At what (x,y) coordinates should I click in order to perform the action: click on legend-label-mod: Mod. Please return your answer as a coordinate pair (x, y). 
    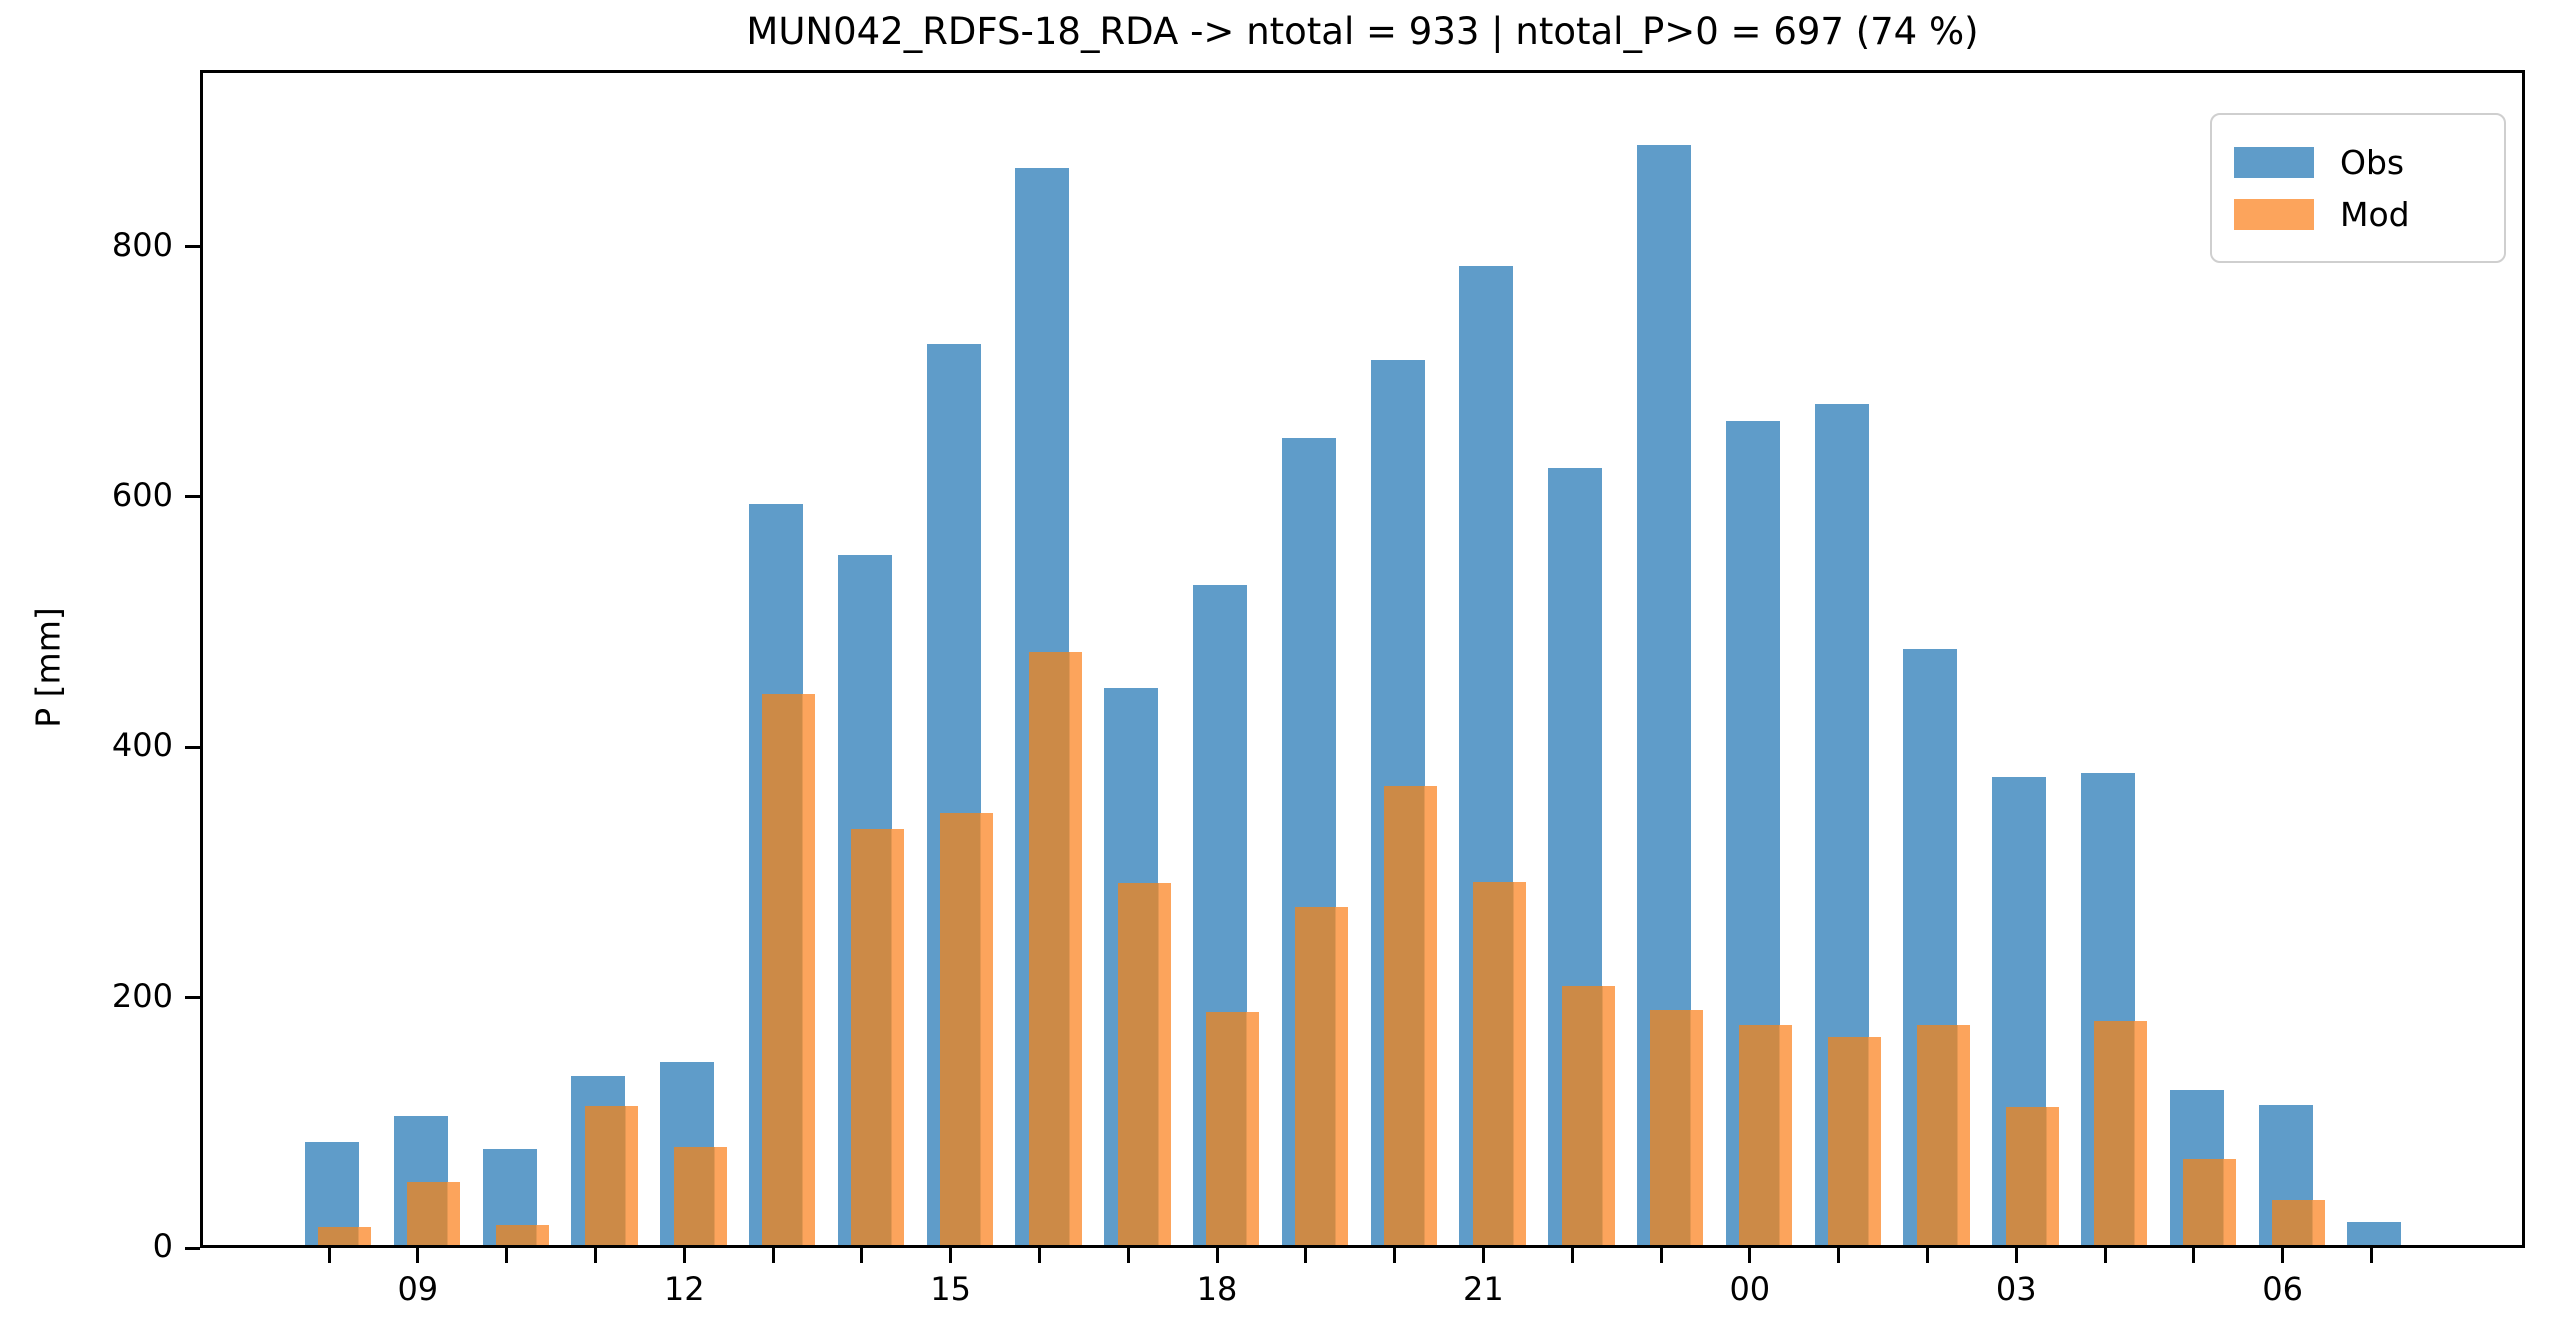
    Looking at the image, I should click on (2375, 214).